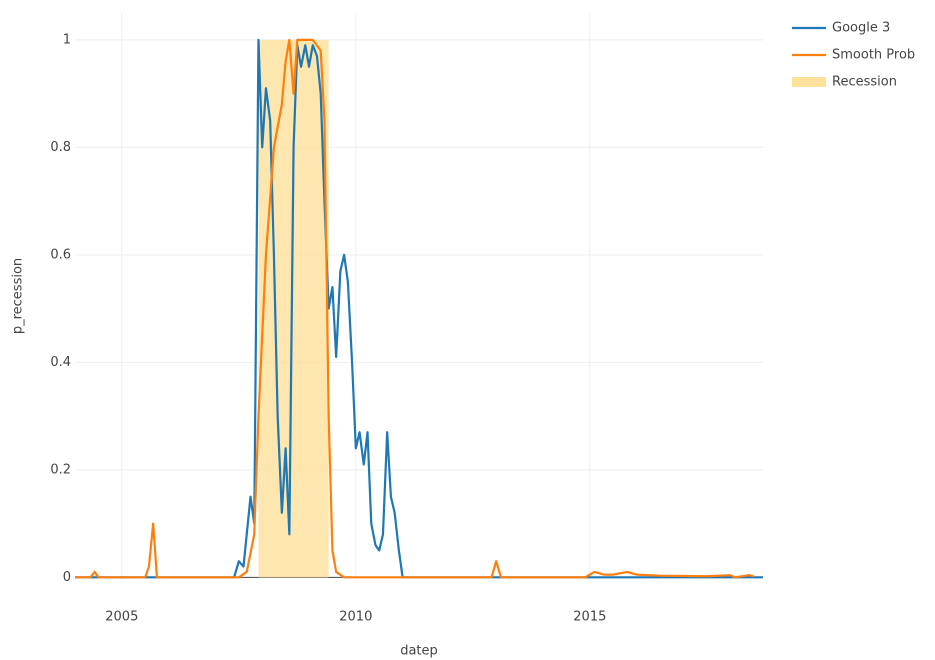 The image size is (935, 660). What do you see at coordinates (60, 254) in the screenshot?
I see `y-tick-label: 0.6` at bounding box center [60, 254].